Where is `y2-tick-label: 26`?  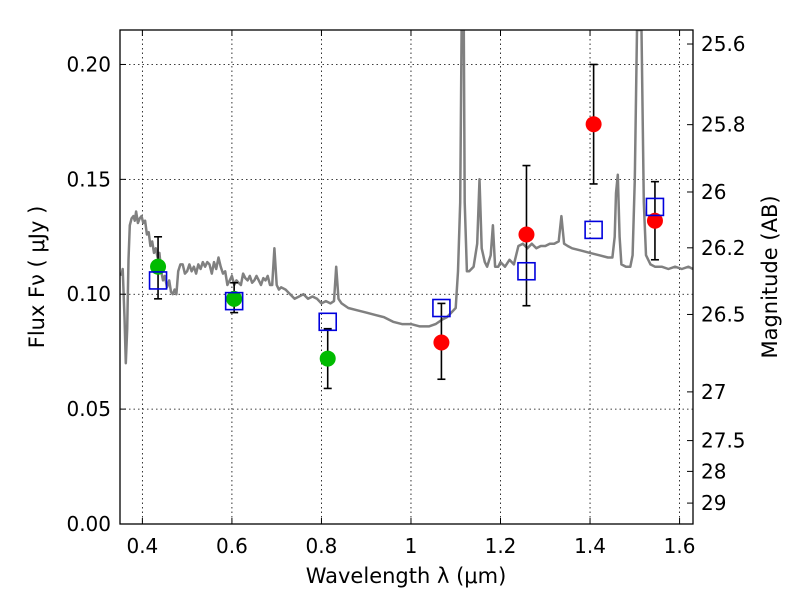 y2-tick-label: 26 is located at coordinates (713, 192).